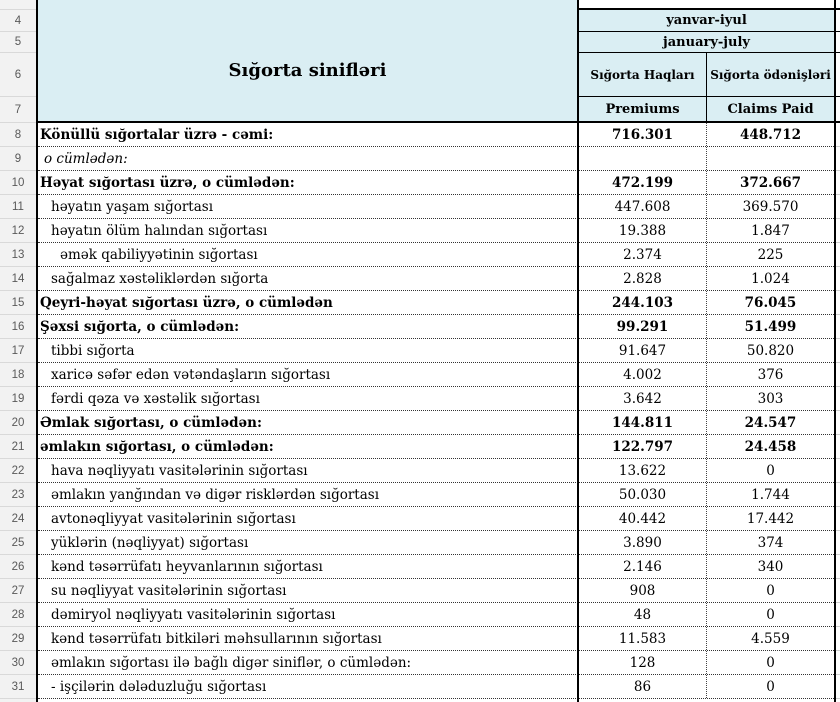  What do you see at coordinates (770, 638) in the screenshot?
I see `claims-value-cell: 4.559` at bounding box center [770, 638].